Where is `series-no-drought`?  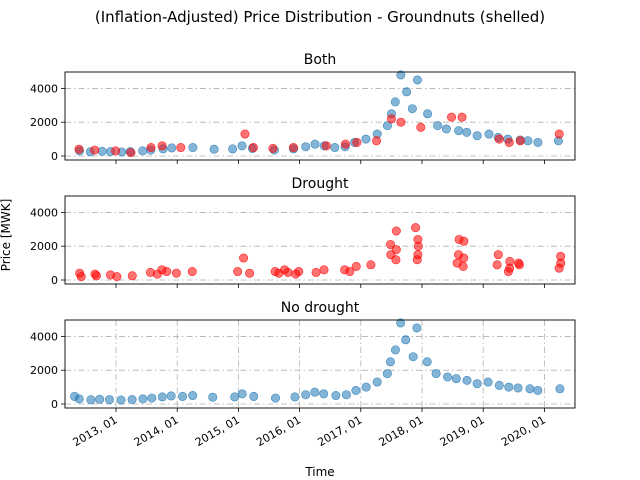 series-no-drought is located at coordinates (319, 113).